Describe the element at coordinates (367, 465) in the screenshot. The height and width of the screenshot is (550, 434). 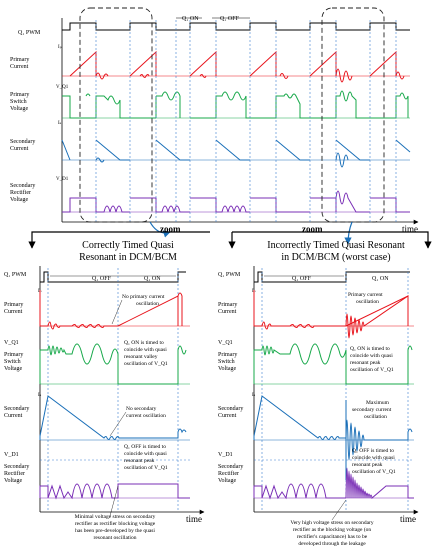
I see `right-annot-4c: resonant peak` at that location.